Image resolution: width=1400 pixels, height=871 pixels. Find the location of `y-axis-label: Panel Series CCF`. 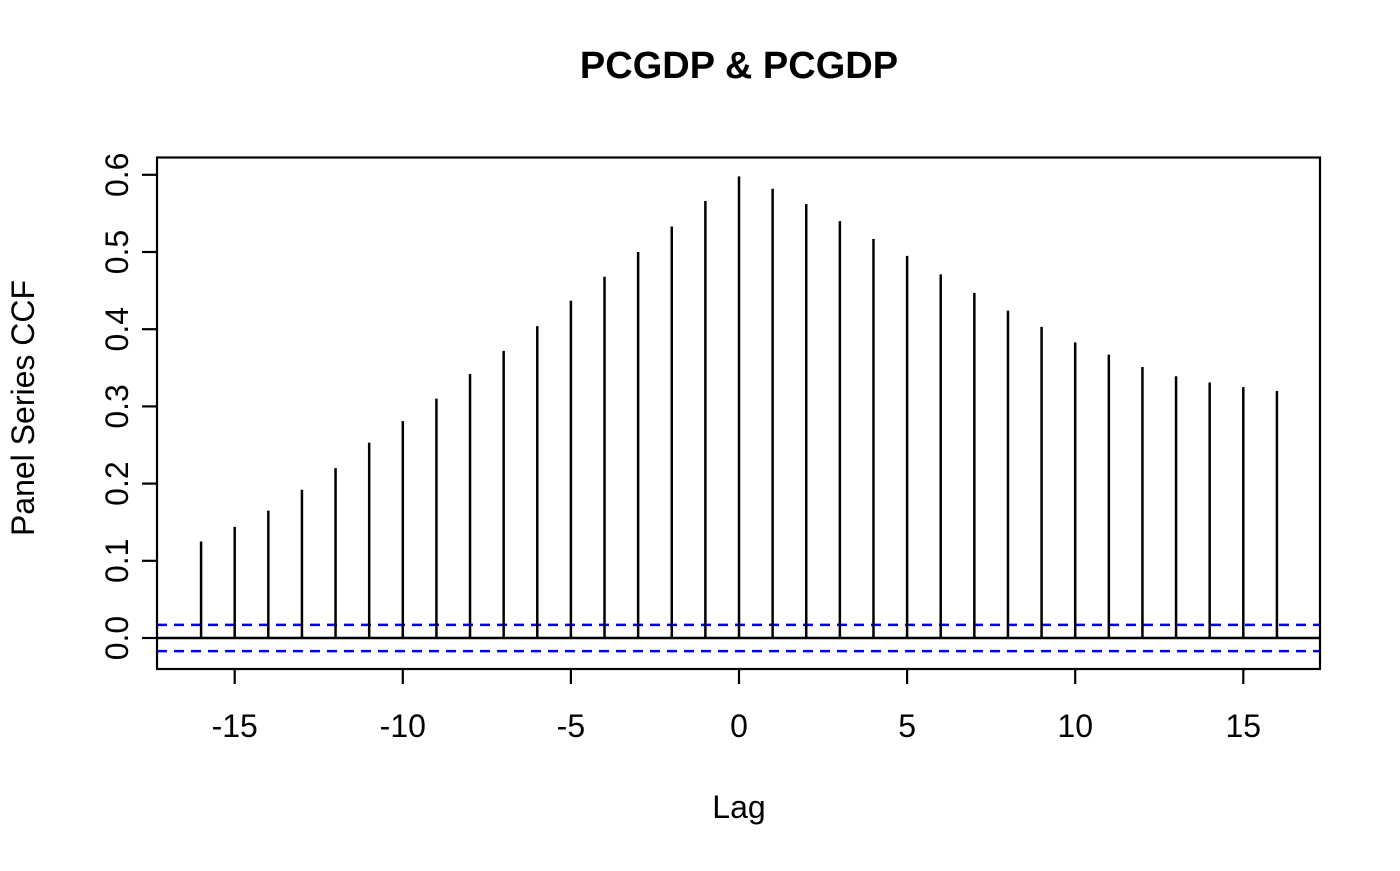

y-axis-label: Panel Series CCF is located at coordinates (23, 408).